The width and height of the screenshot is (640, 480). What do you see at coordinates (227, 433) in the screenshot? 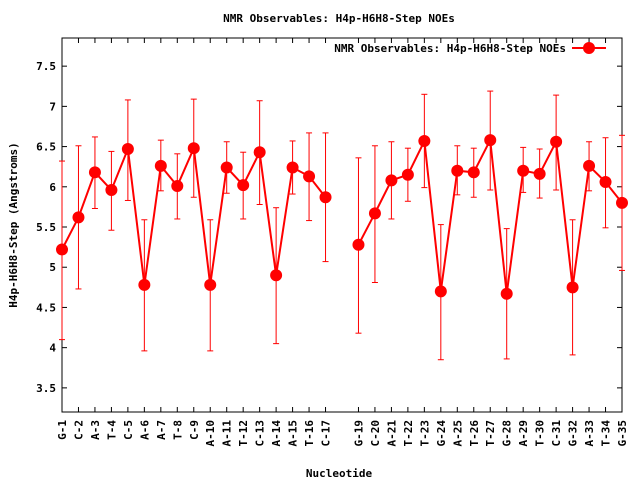
I see `x-tick-label: A-11` at bounding box center [227, 433].